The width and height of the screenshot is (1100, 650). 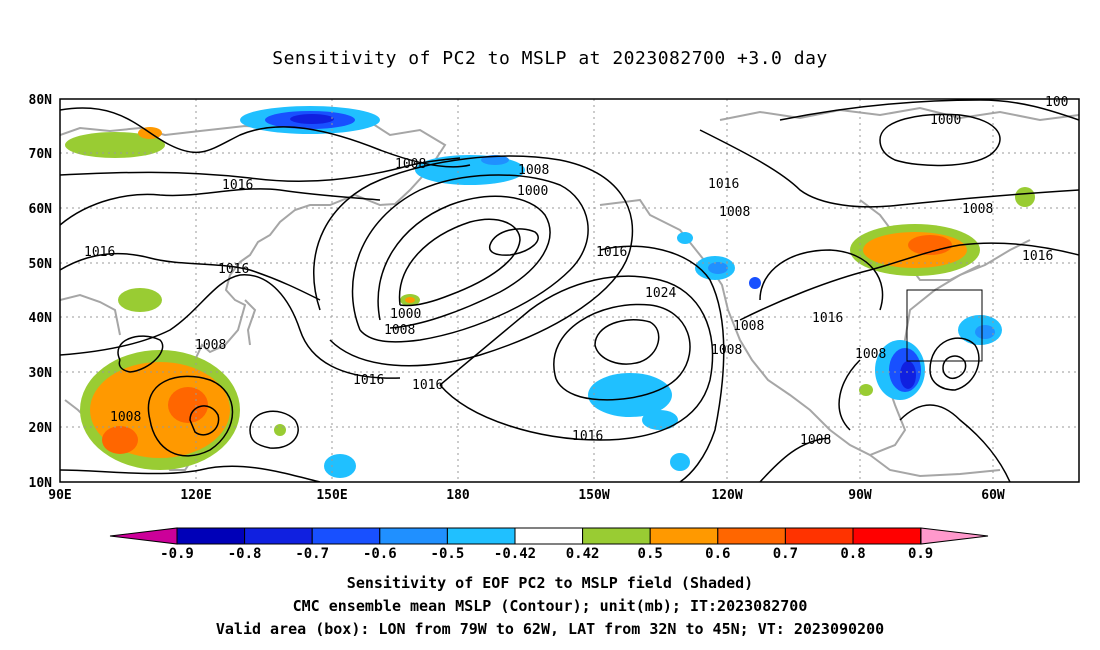 What do you see at coordinates (526, 495) in the screenshot?
I see `longitude-labels: 90E 120E 150E 180 150W 120W 90W 60W` at bounding box center [526, 495].